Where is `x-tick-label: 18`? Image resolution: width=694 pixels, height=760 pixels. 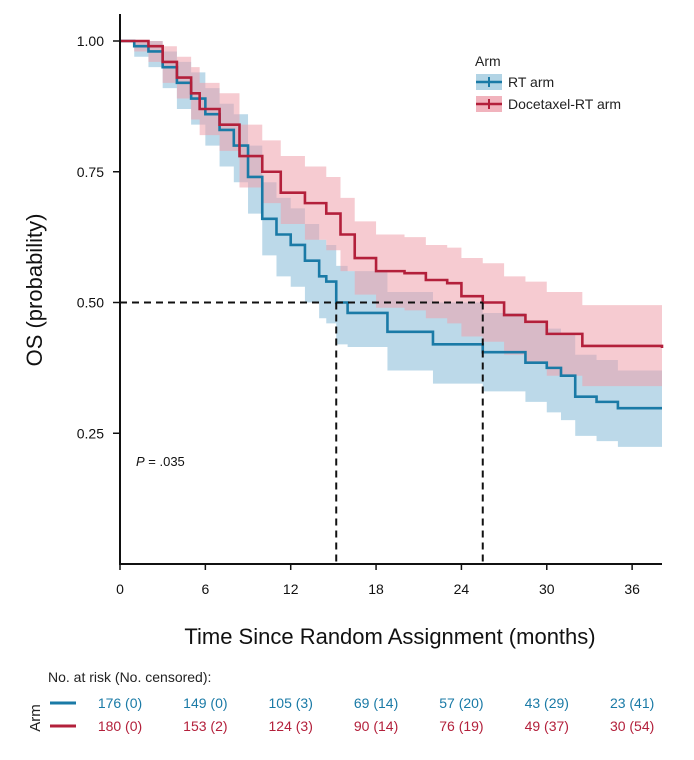 x-tick-label: 18 is located at coordinates (376, 589).